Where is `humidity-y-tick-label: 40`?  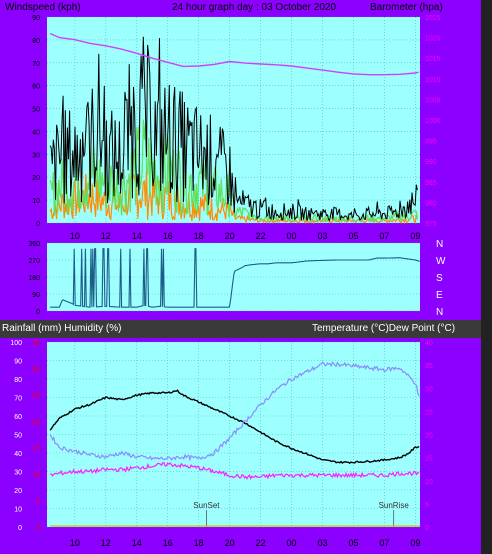 humidity-y-tick-label: 40 is located at coordinates (18, 454).